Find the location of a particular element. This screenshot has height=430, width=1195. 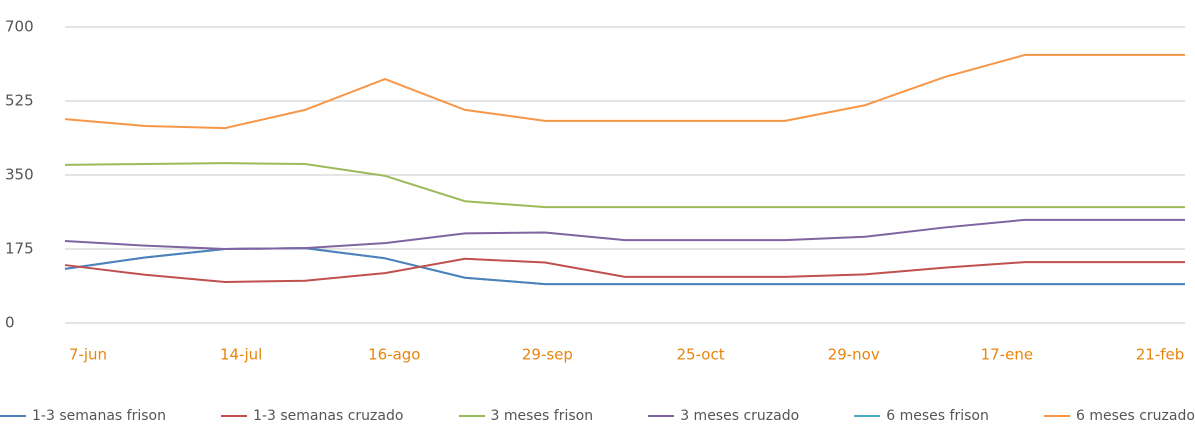

legend-item: 1-3 semanas cruzado is located at coordinates (312, 416).